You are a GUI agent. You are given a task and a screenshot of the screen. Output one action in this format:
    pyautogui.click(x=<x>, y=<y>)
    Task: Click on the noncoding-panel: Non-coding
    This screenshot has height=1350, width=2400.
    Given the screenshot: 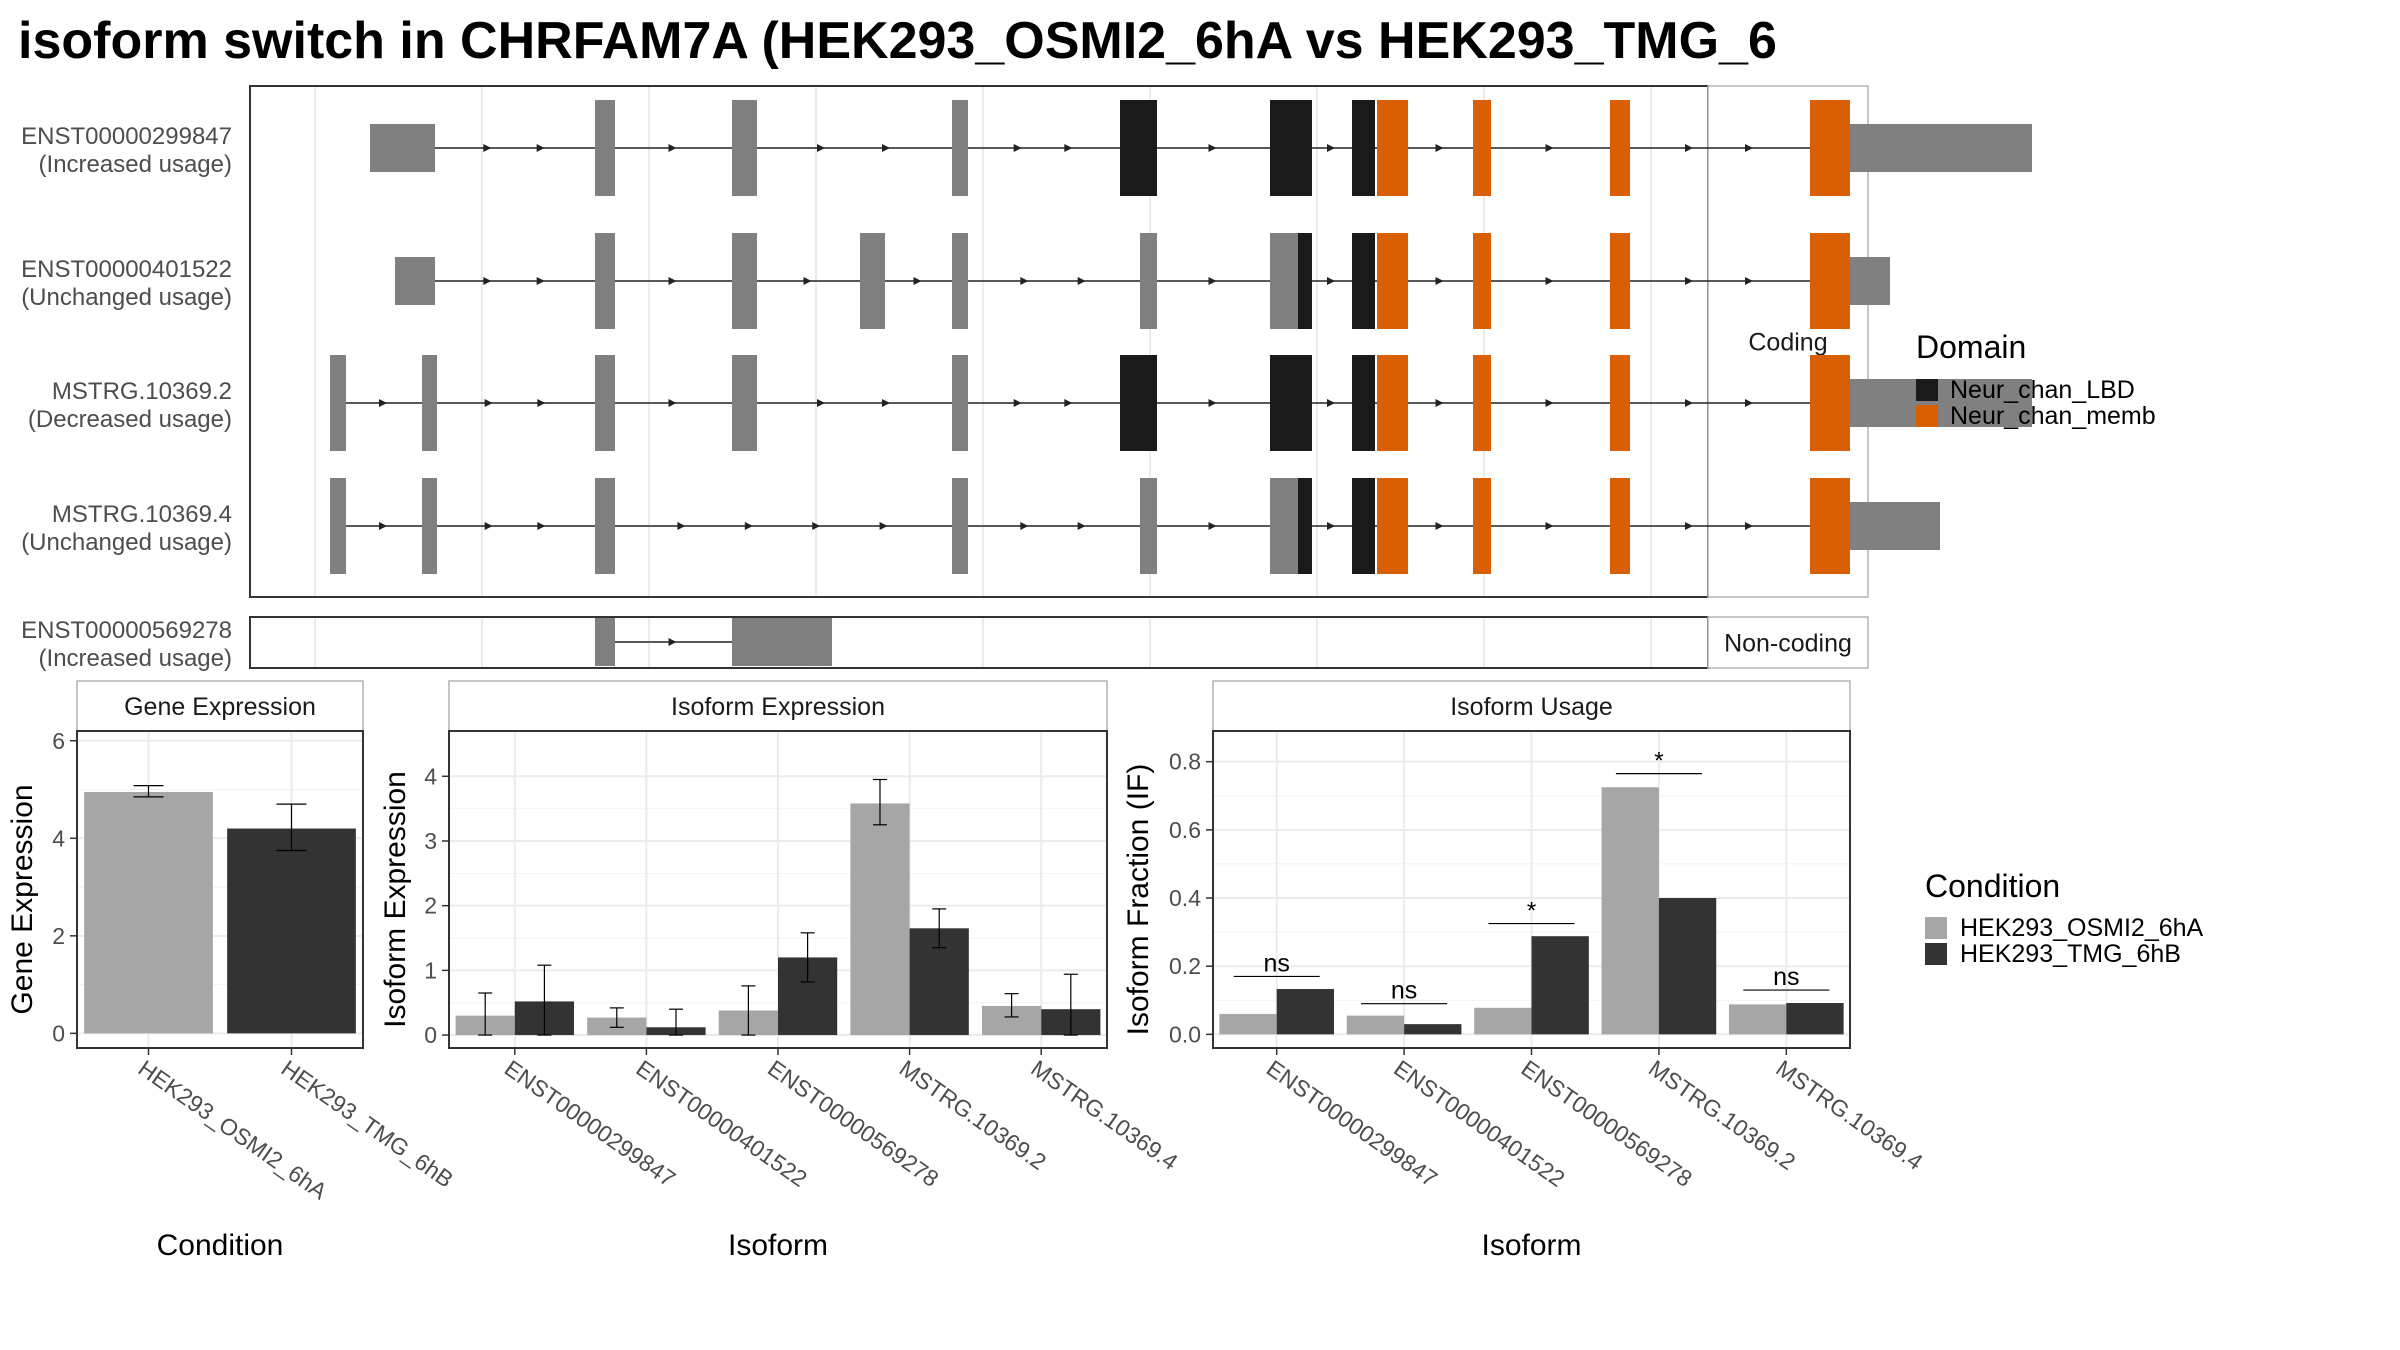 What is the action you would take?
    pyautogui.click(x=1059, y=642)
    